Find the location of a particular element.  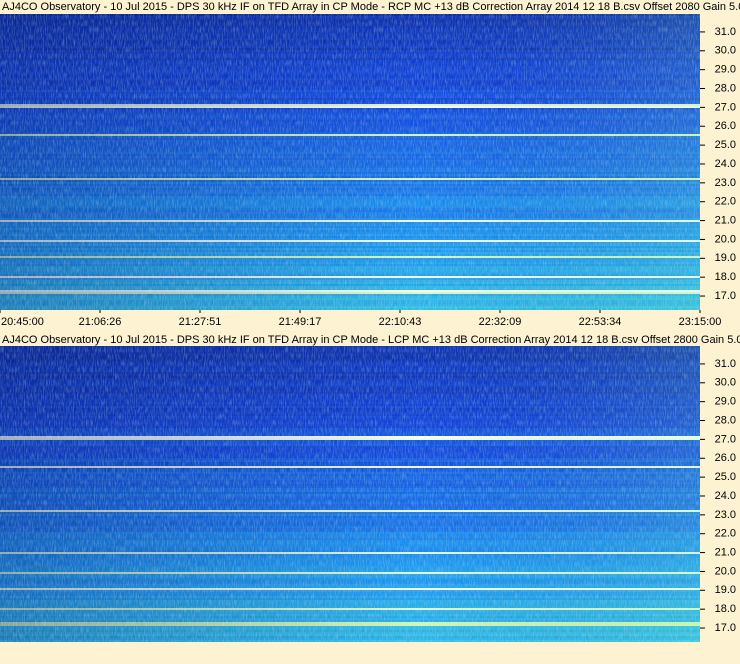

x-tick-label: 22:10:43 is located at coordinates (400, 322).